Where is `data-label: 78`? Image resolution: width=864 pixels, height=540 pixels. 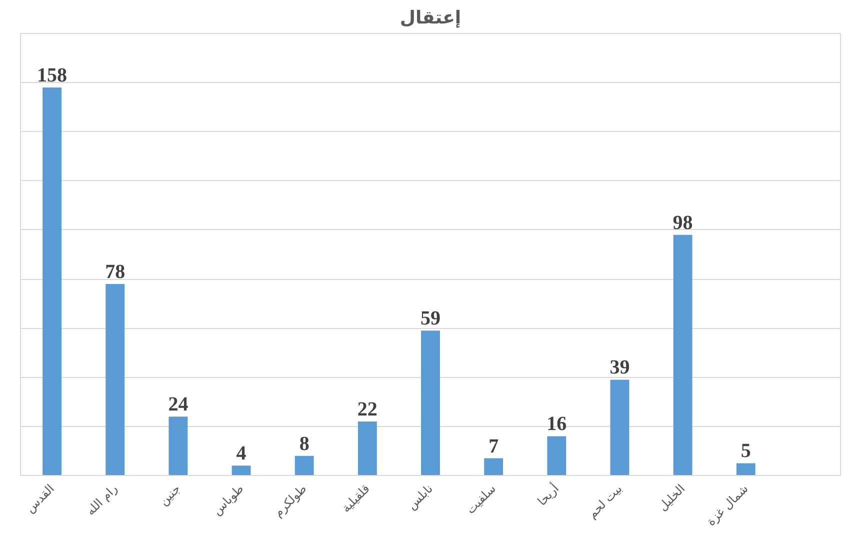
data-label: 78 is located at coordinates (115, 271).